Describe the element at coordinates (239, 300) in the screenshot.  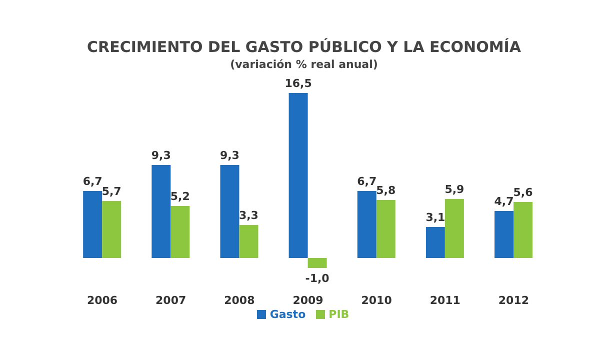
I see `x-tick-label: 2008` at that location.